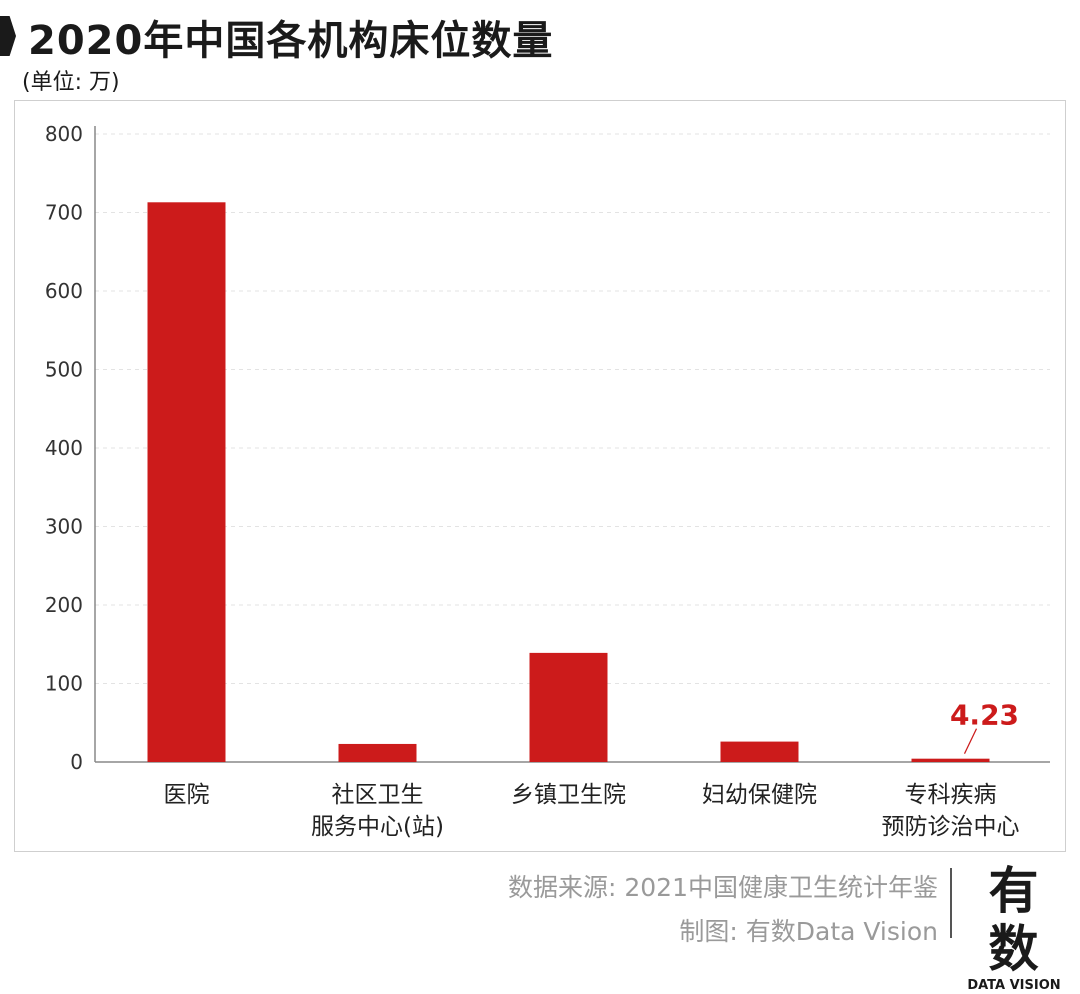  Describe the element at coordinates (64, 291) in the screenshot. I see `y-tick-label: 600` at that location.